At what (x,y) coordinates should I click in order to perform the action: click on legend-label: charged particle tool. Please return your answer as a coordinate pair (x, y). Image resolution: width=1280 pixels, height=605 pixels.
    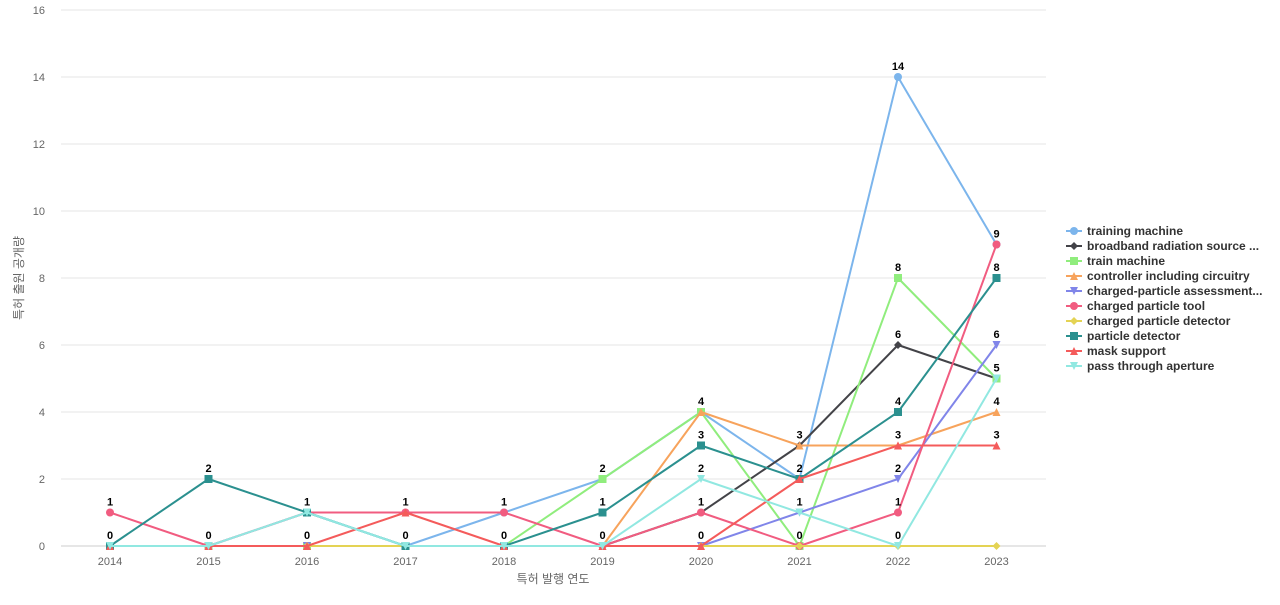
    Looking at the image, I should click on (1146, 306).